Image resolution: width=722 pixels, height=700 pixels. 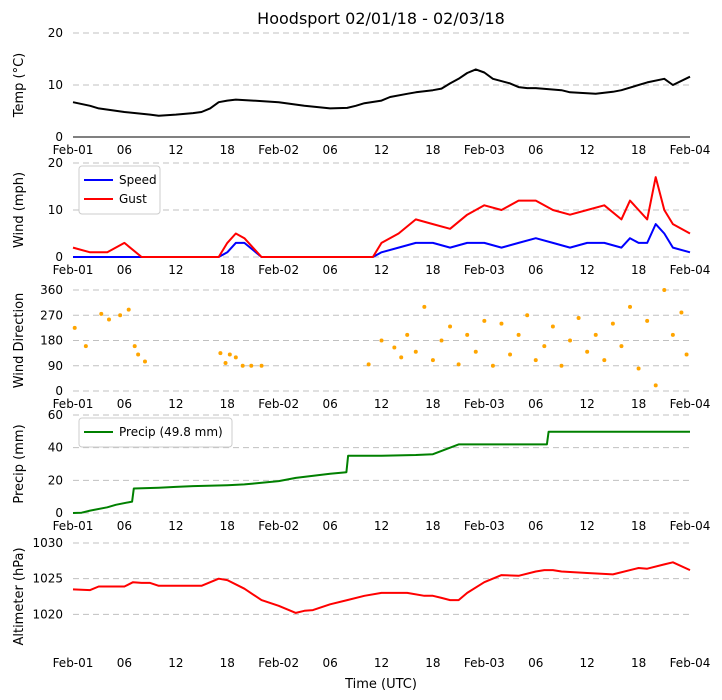 What do you see at coordinates (484, 663) in the screenshot?
I see `altimeter-x-tick-label: Feb-03` at bounding box center [484, 663].